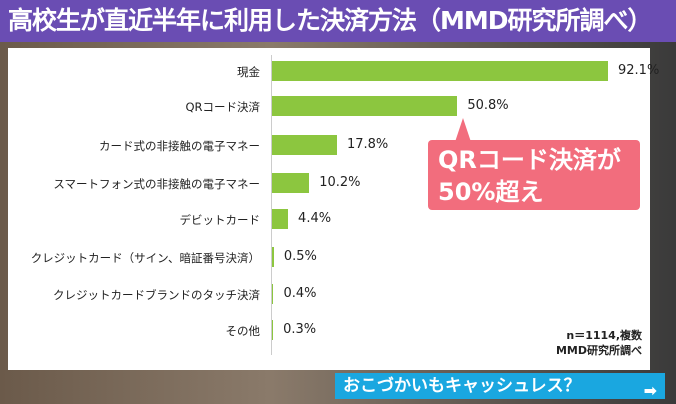  Describe the element at coordinates (463, 130) in the screenshot. I see `callout-pointer` at that location.